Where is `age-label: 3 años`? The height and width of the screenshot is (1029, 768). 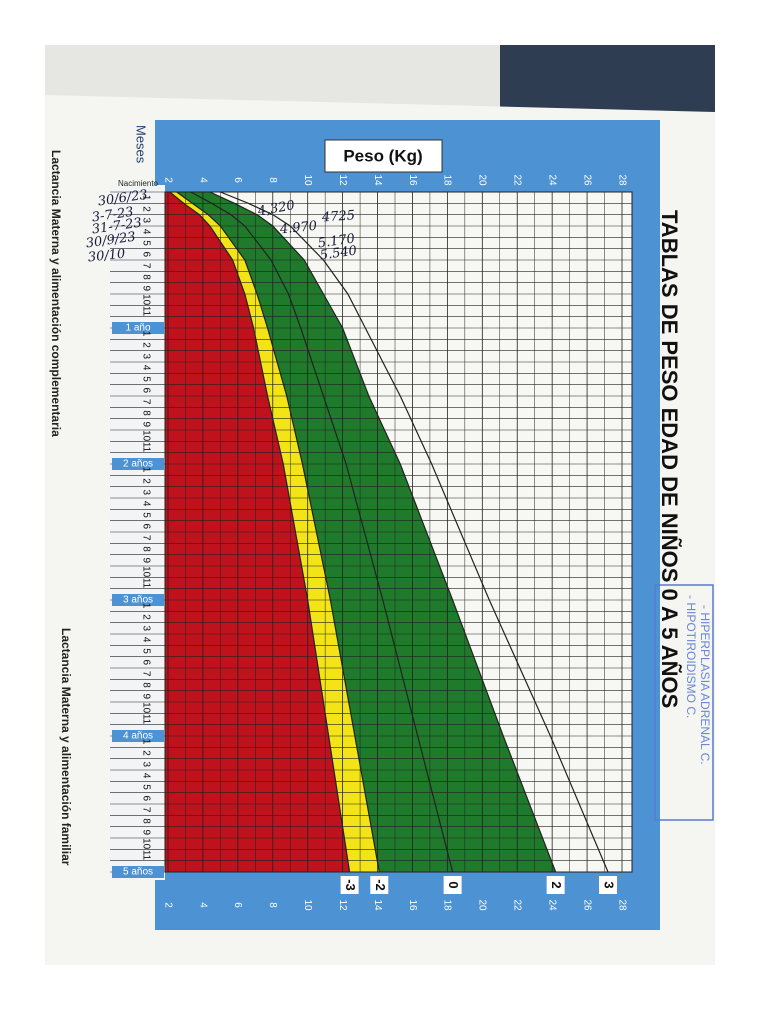 age-label: 3 años is located at coordinates (138, 600).